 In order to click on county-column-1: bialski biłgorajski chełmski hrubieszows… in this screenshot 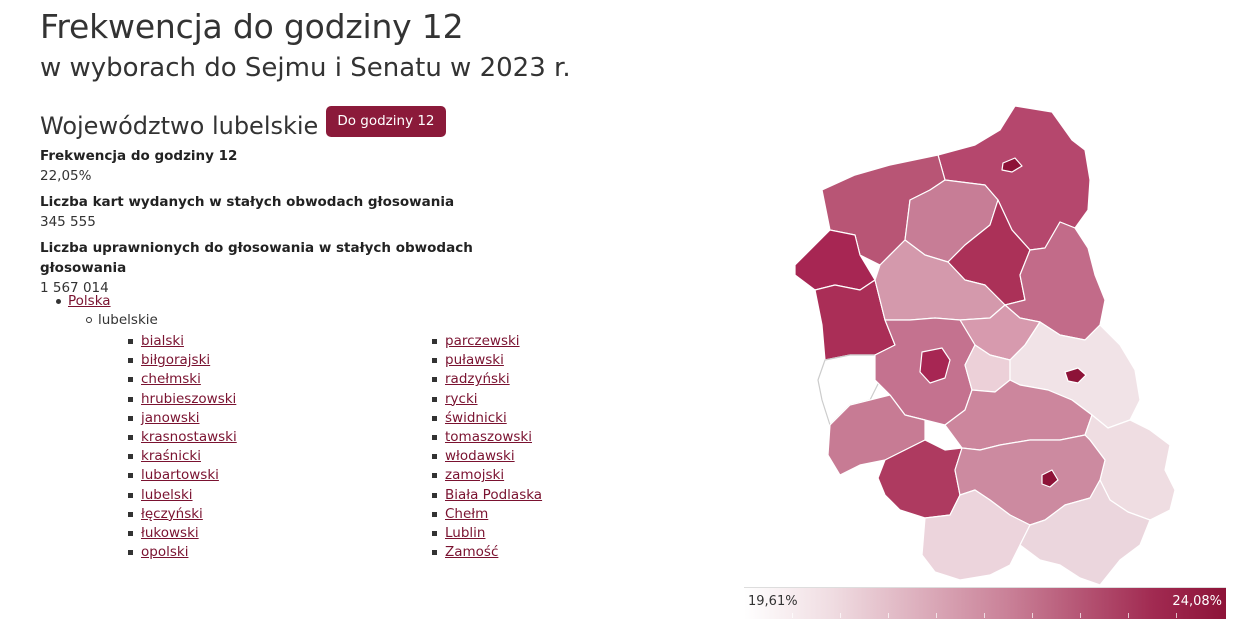, I will do `click(182, 447)`.